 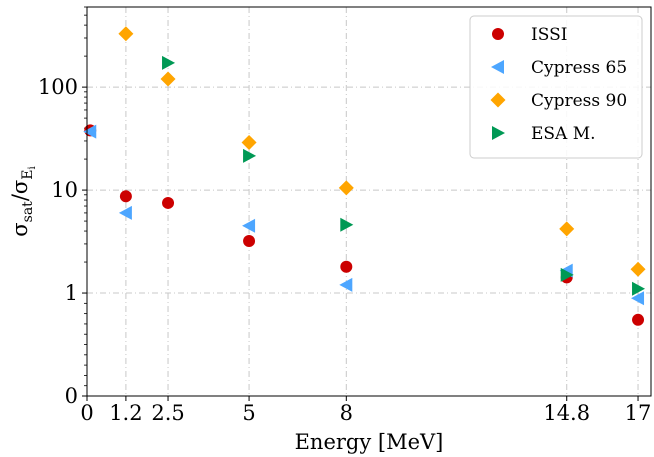 What do you see at coordinates (64, 190) in the screenshot?
I see `y-tick-label: 10` at bounding box center [64, 190].